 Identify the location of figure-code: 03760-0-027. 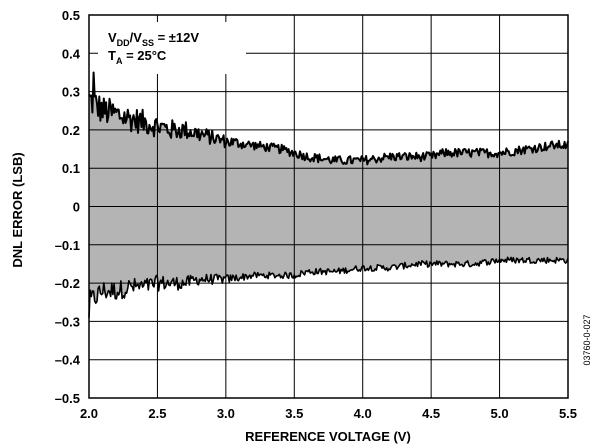
(587, 339).